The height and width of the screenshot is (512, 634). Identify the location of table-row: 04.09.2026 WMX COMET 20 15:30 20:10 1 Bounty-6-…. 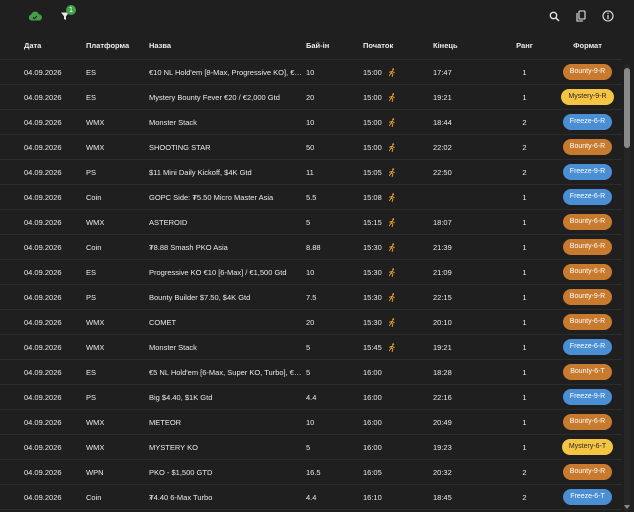
(311, 322).